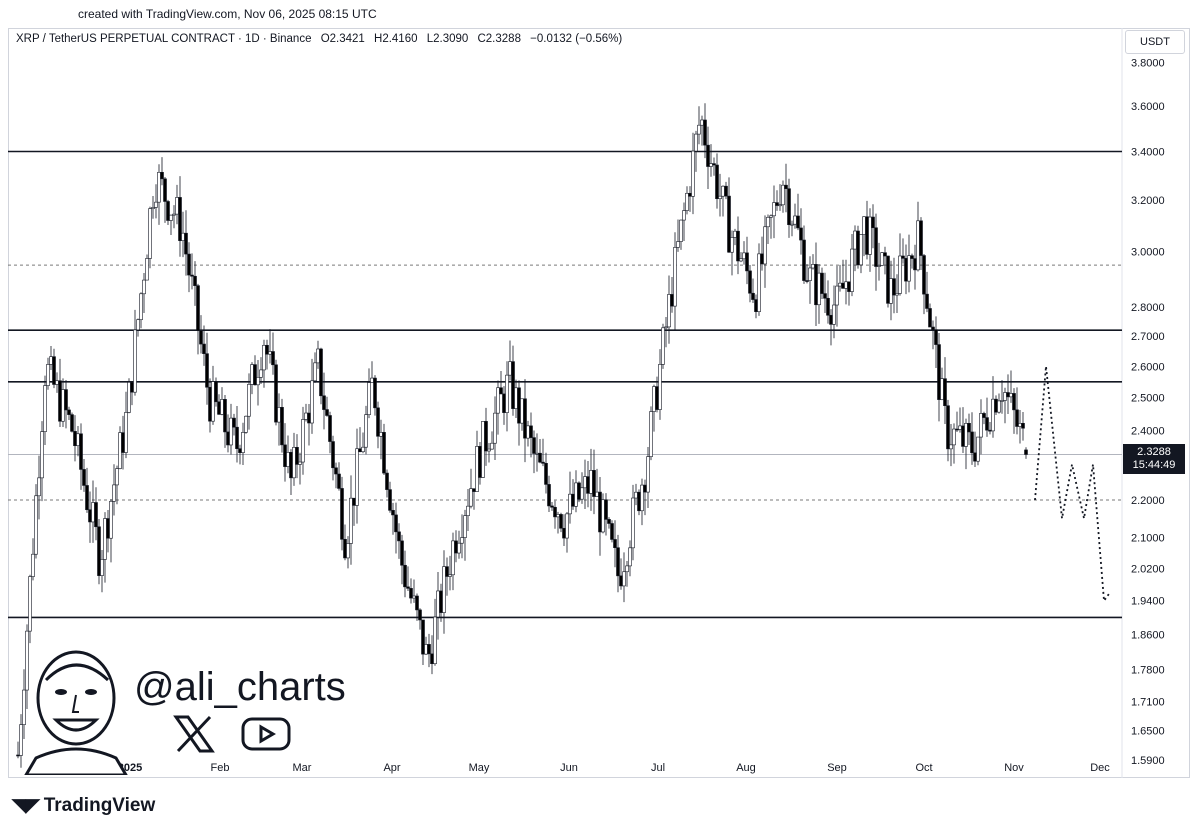  I want to click on currency-unit-button: USDT, so click(1155, 42).